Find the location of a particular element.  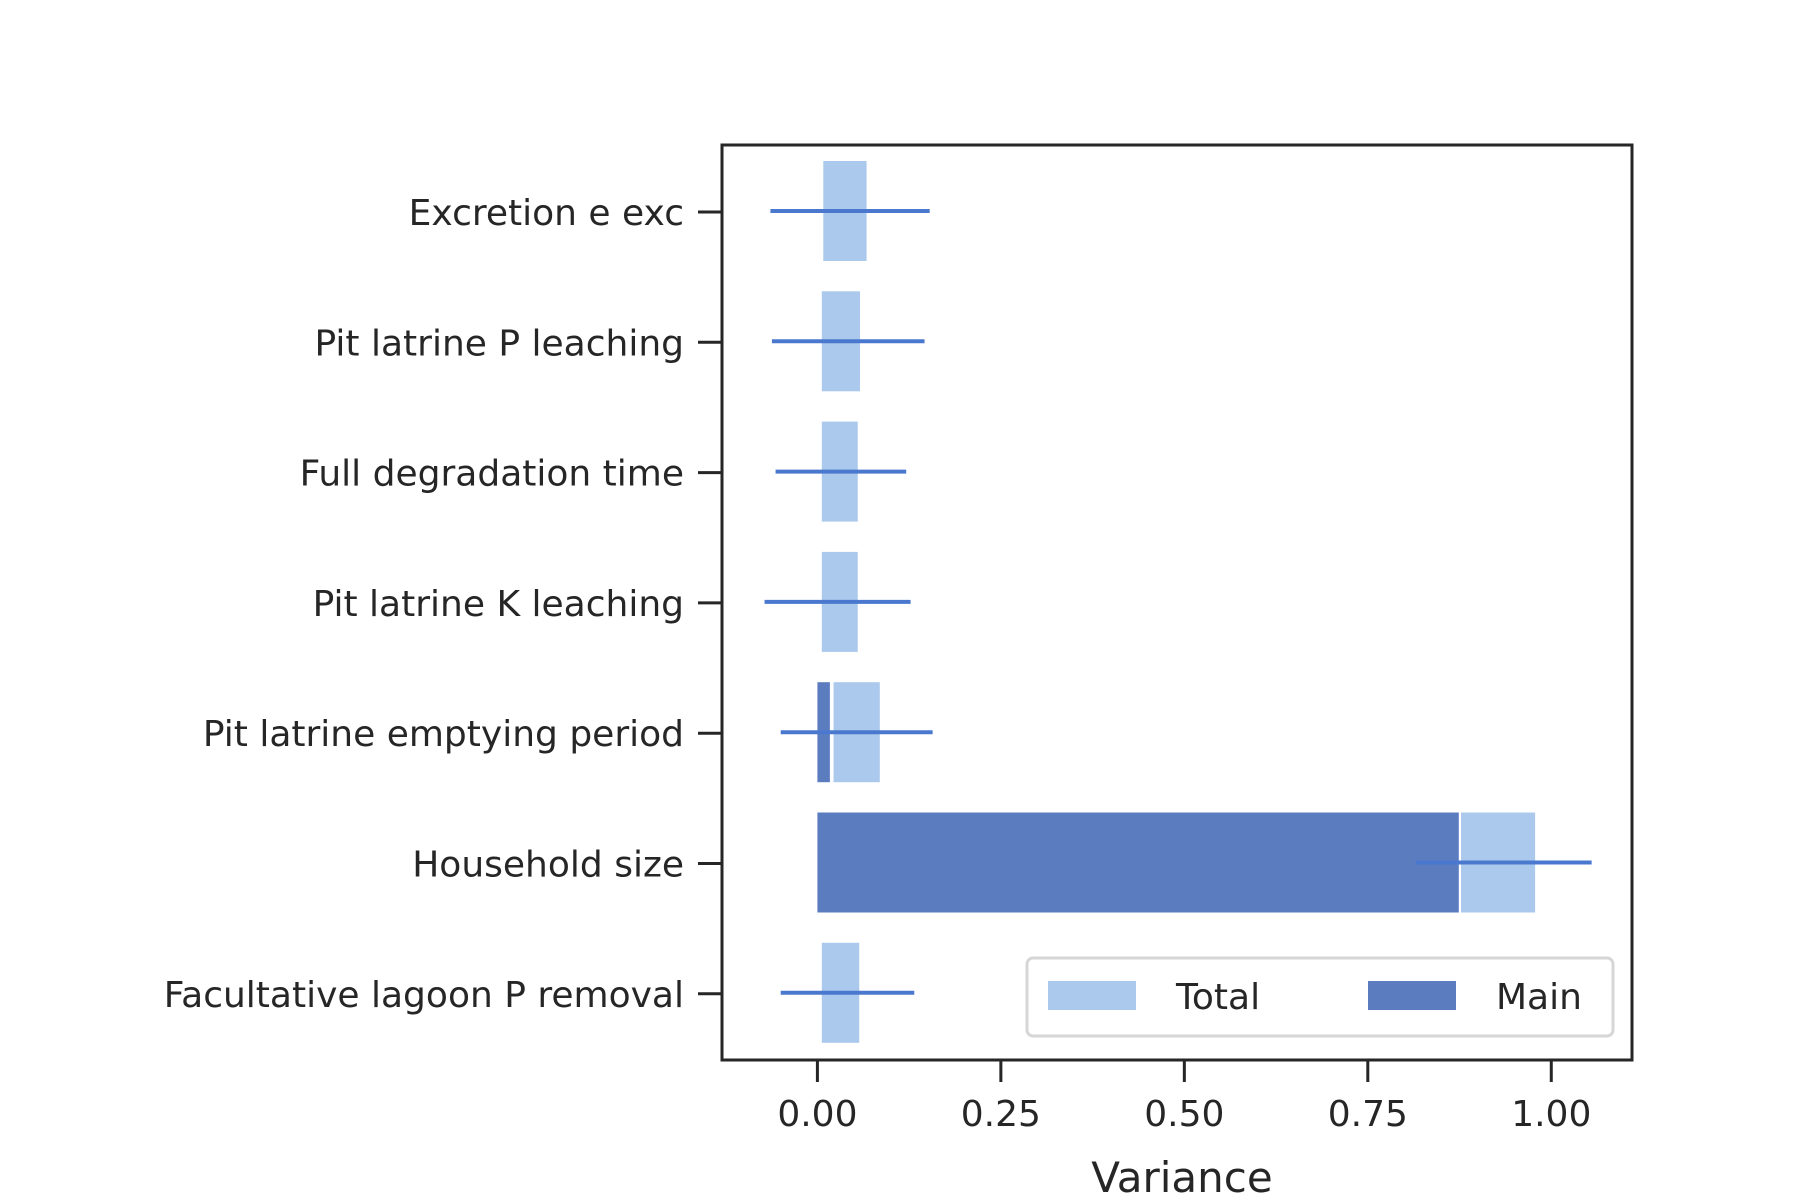

y-tick-label: Pit latrine P leaching is located at coordinates (499, 343).